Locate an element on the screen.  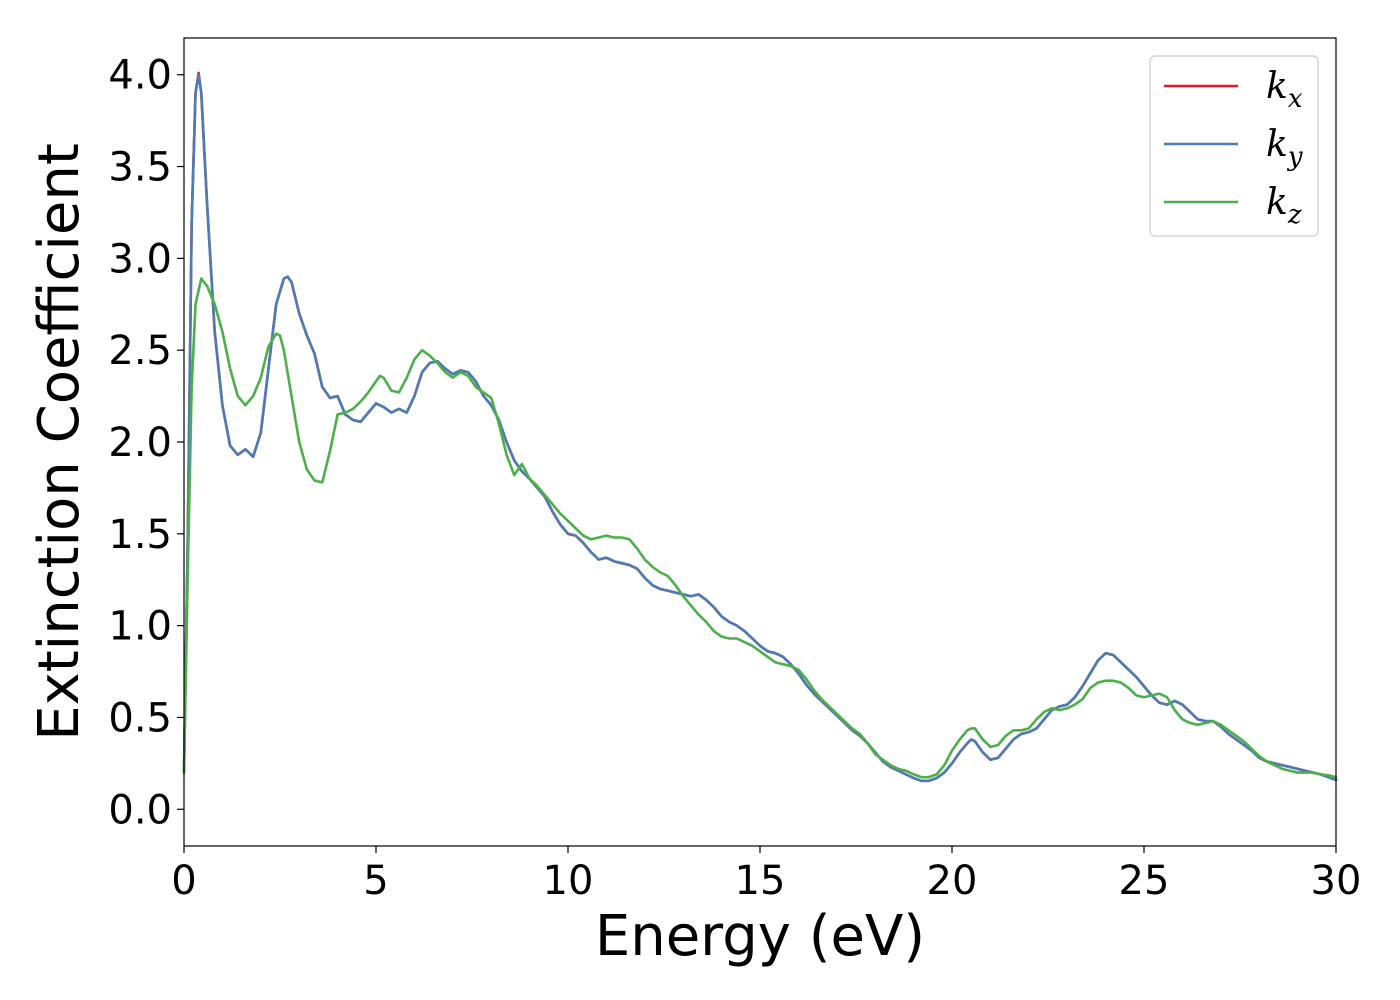
x-axis-title: Energy (eV) is located at coordinates (760, 936).